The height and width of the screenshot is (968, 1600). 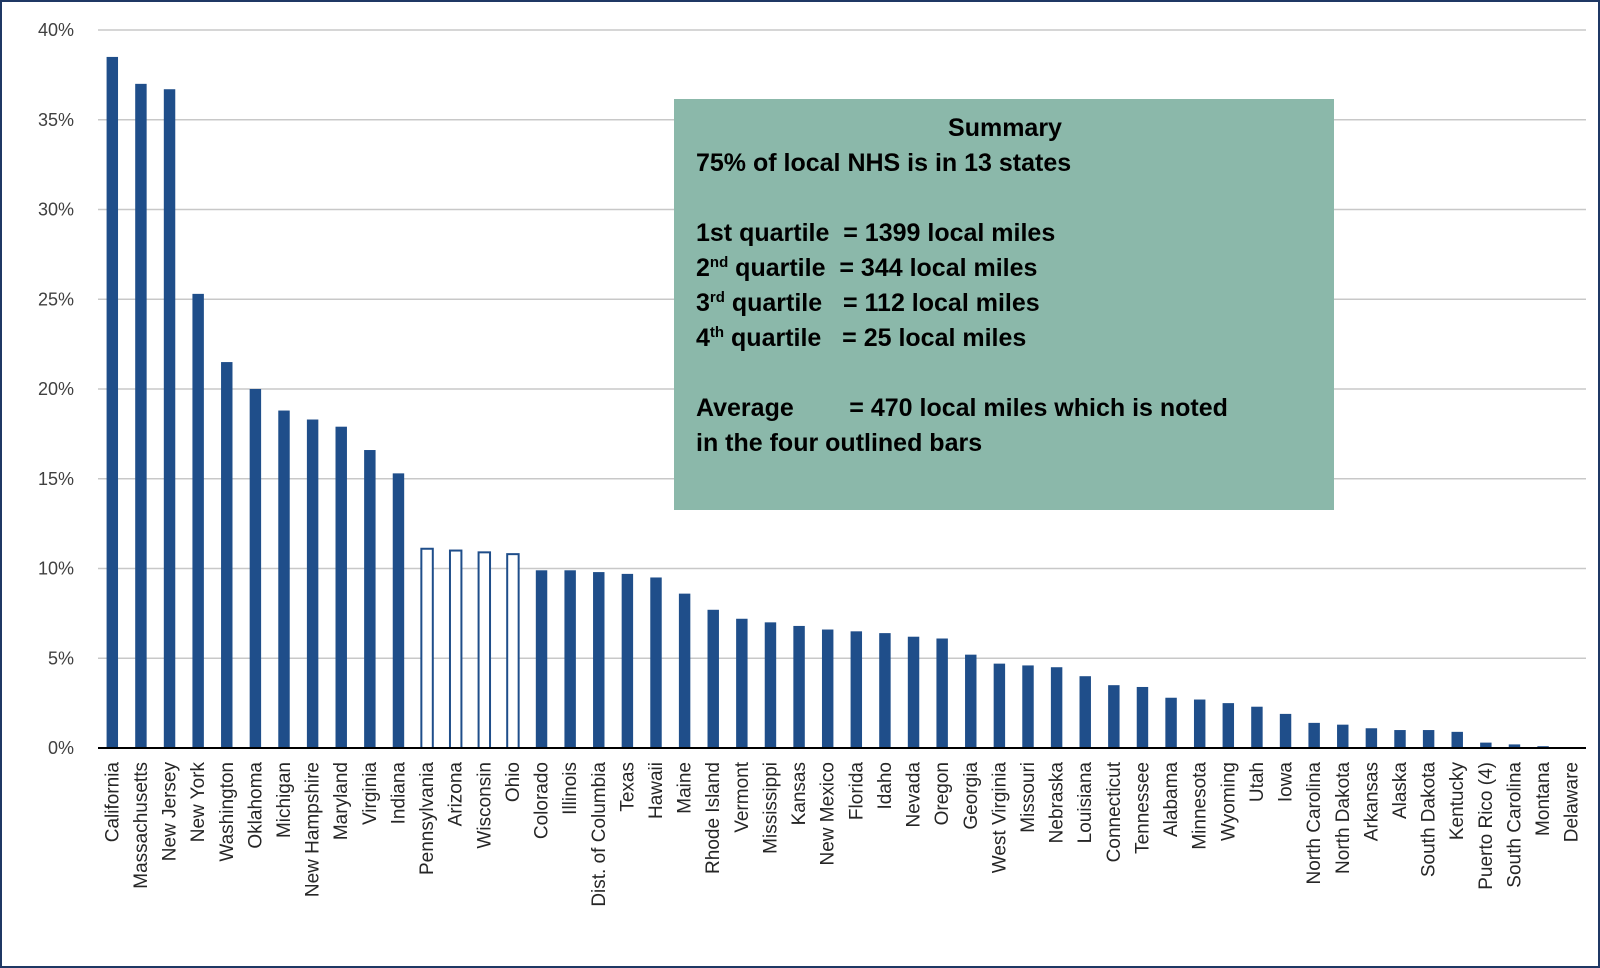 What do you see at coordinates (56, 299) in the screenshot?
I see `y-tick-label: 25%` at bounding box center [56, 299].